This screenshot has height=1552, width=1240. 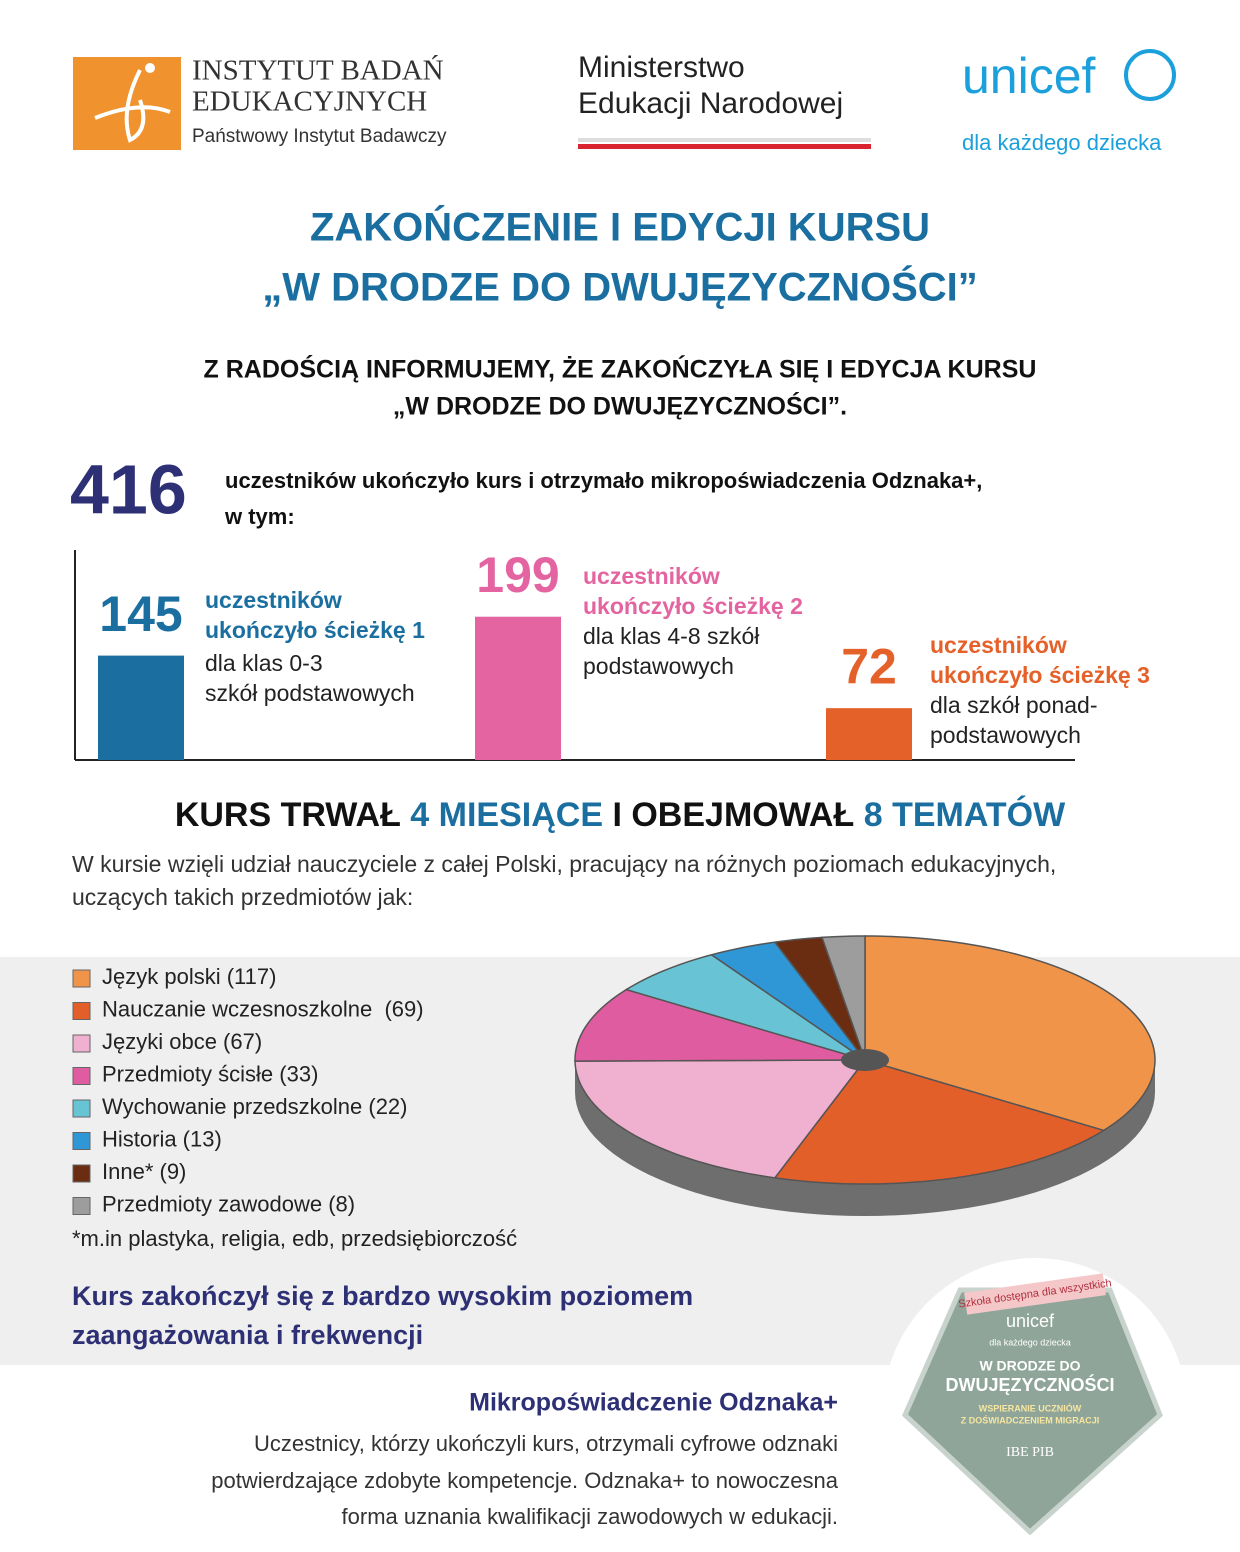 I want to click on ibe-subname: Państwowy Instytut Badawczy, so click(x=319, y=136).